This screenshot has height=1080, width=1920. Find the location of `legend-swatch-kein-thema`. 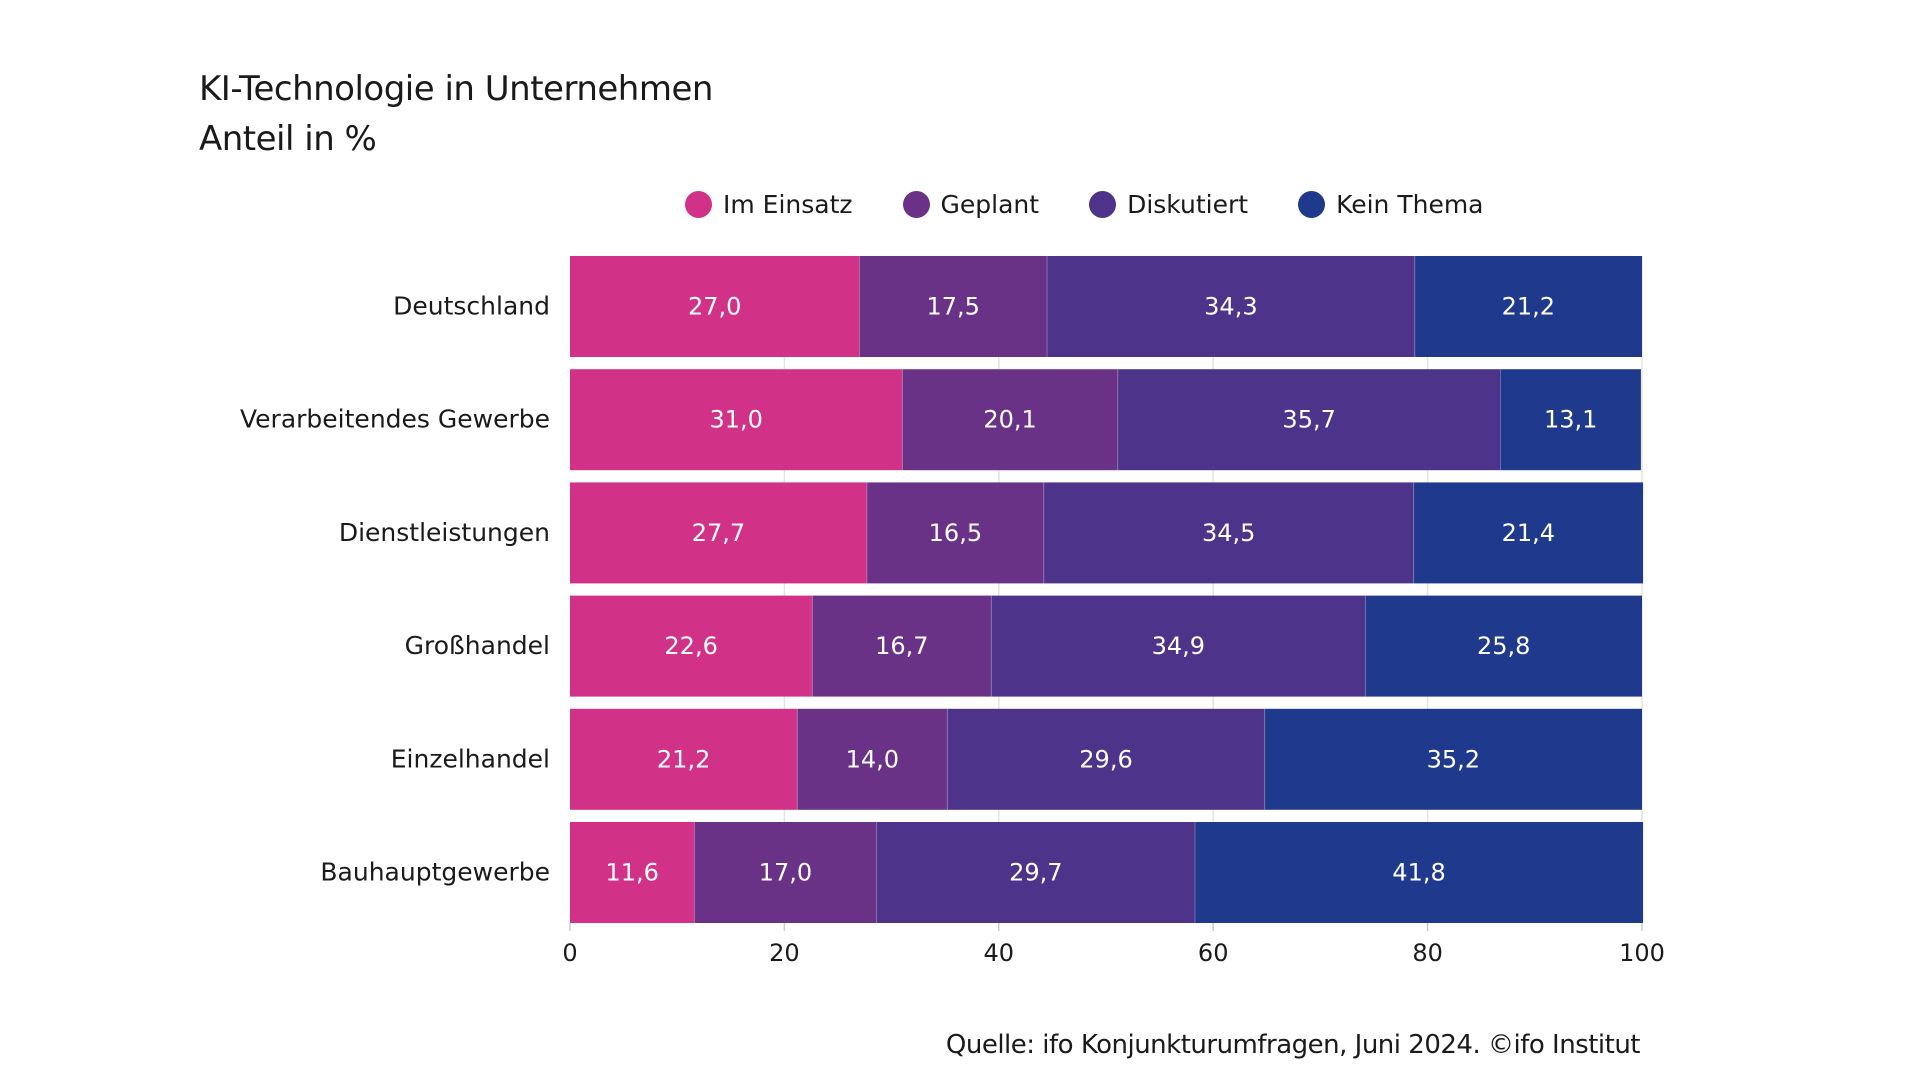

legend-swatch-kein-thema is located at coordinates (1312, 204).